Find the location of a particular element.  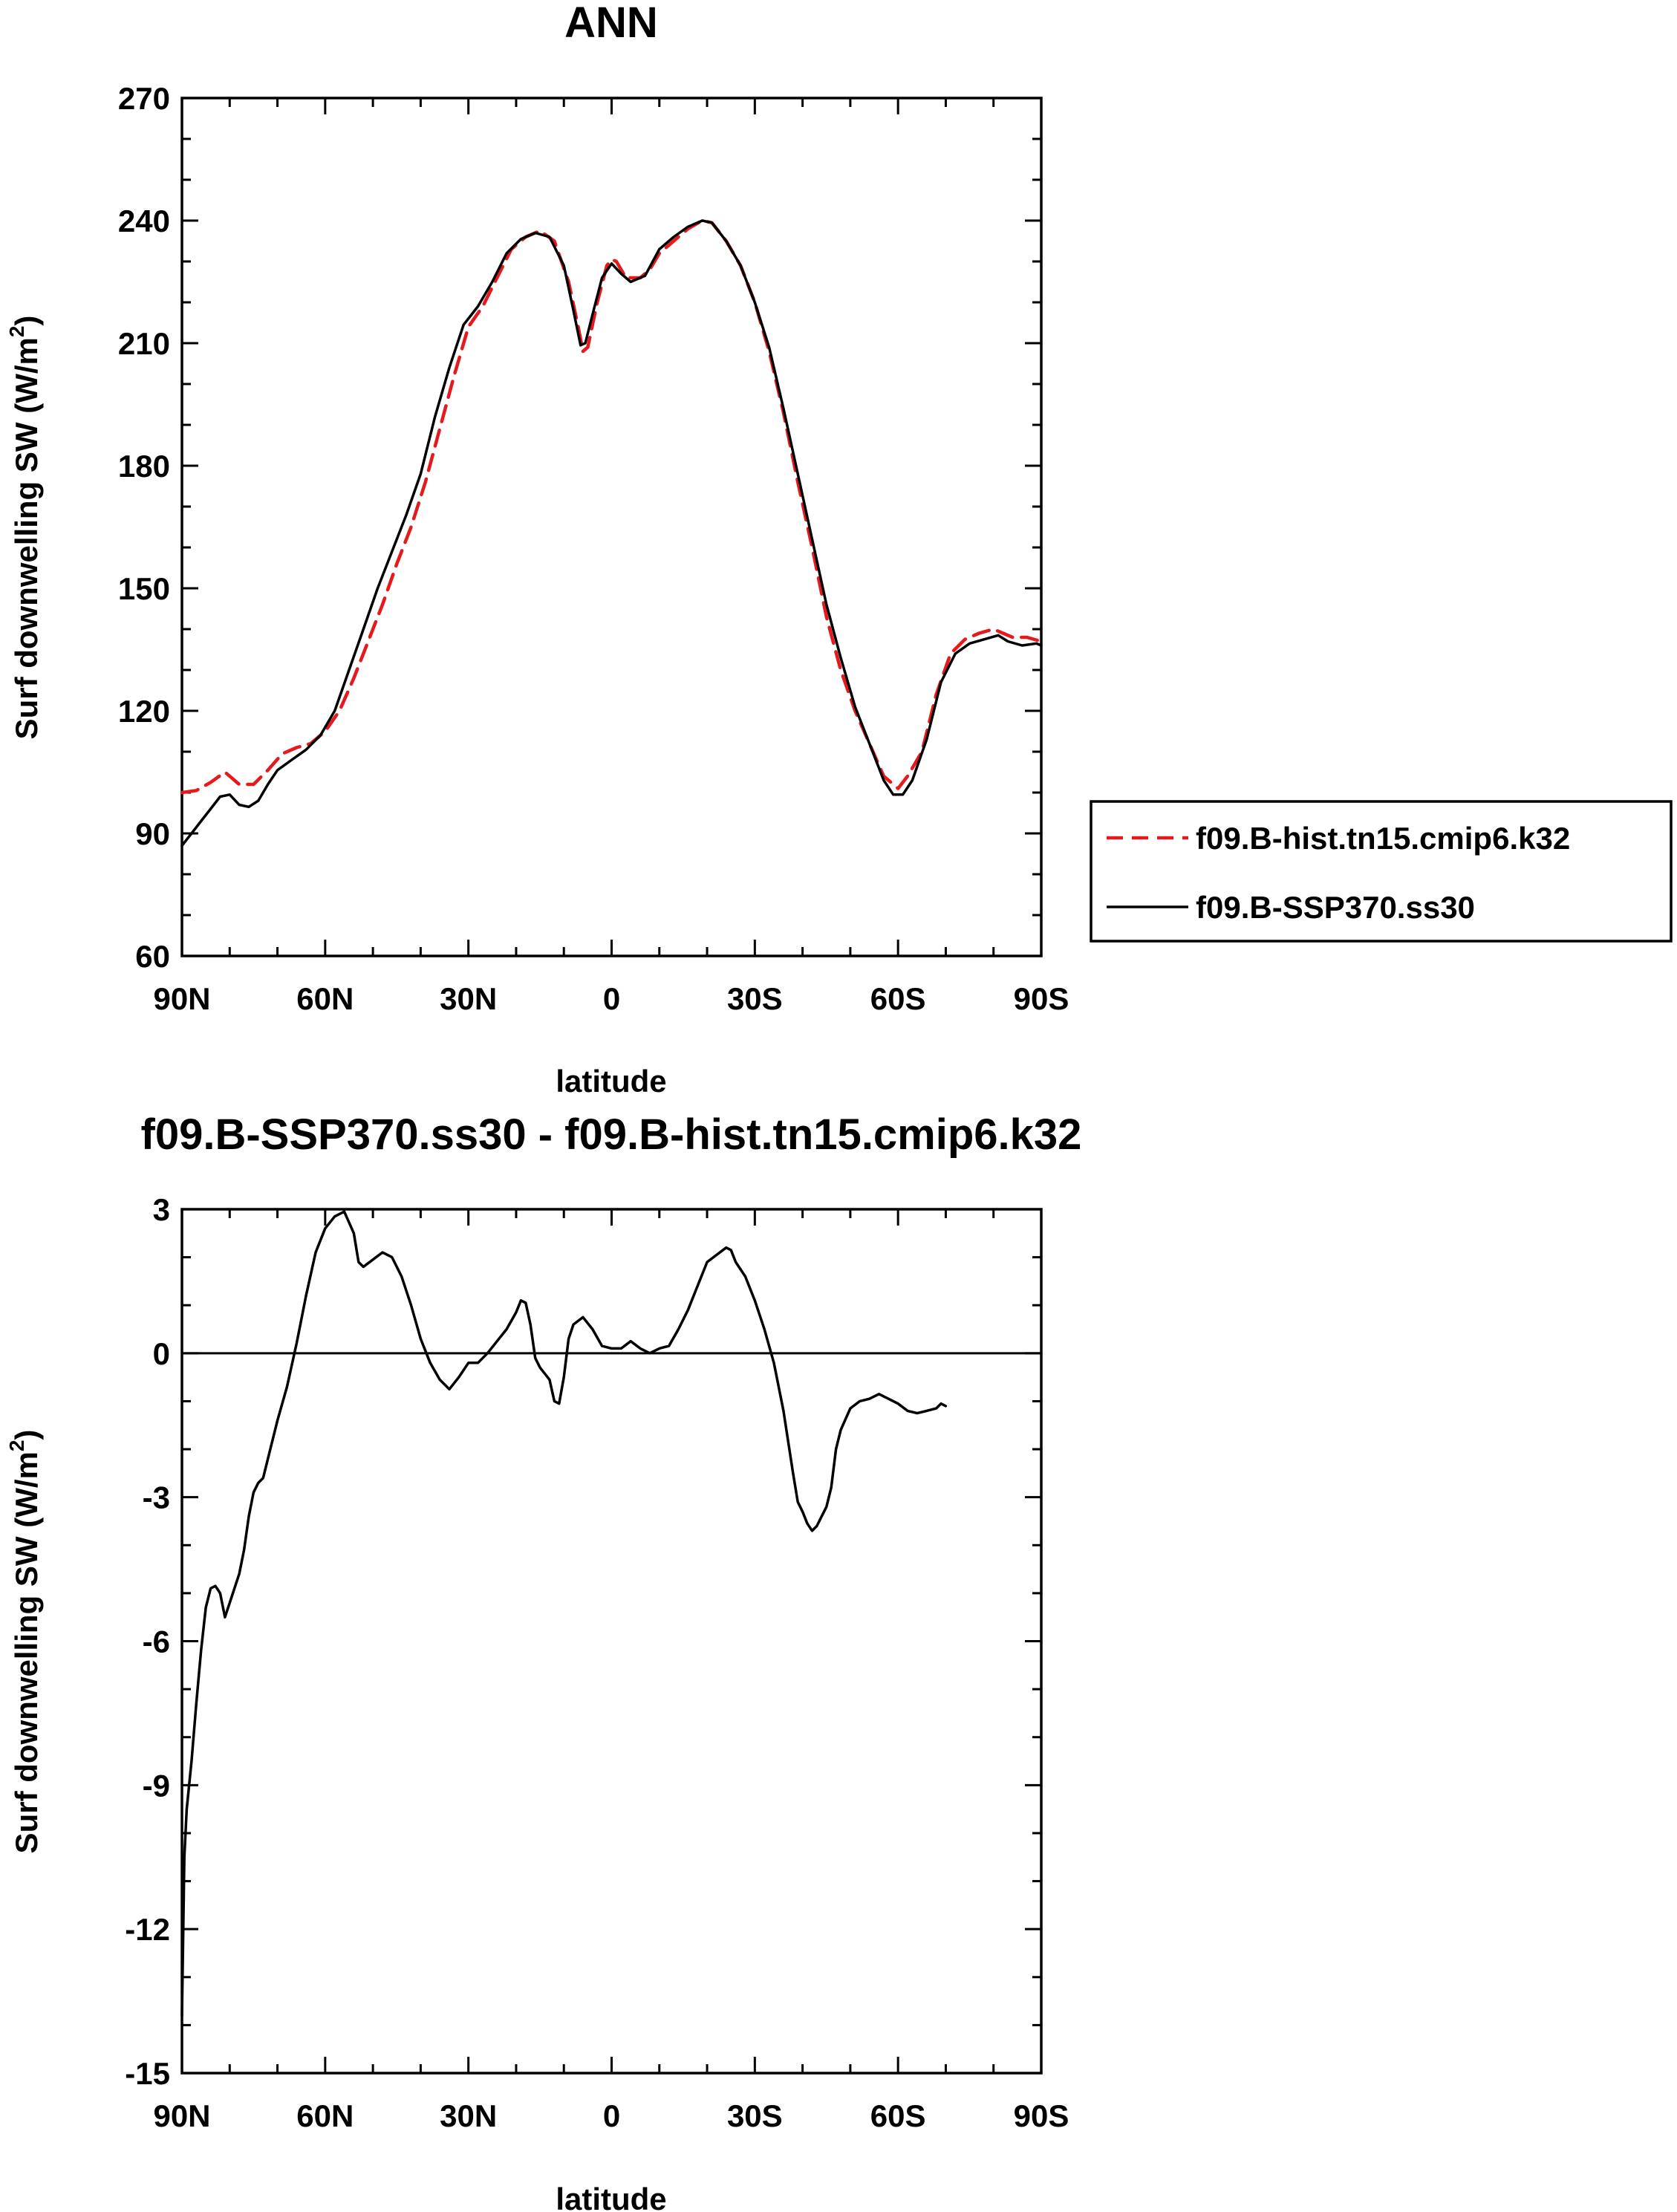

legend-box is located at coordinates (1381, 871).